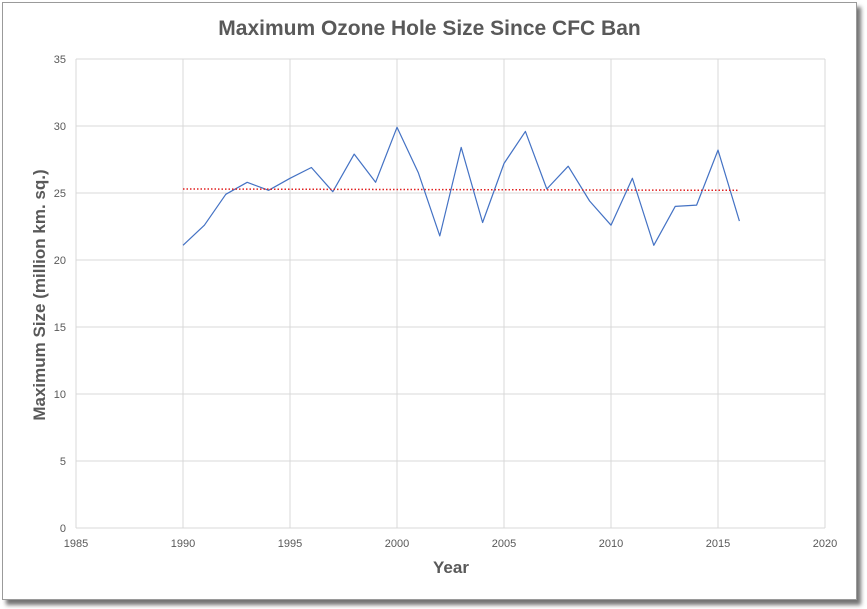  What do you see at coordinates (183, 544) in the screenshot?
I see `x-tick-label: 1990` at bounding box center [183, 544].